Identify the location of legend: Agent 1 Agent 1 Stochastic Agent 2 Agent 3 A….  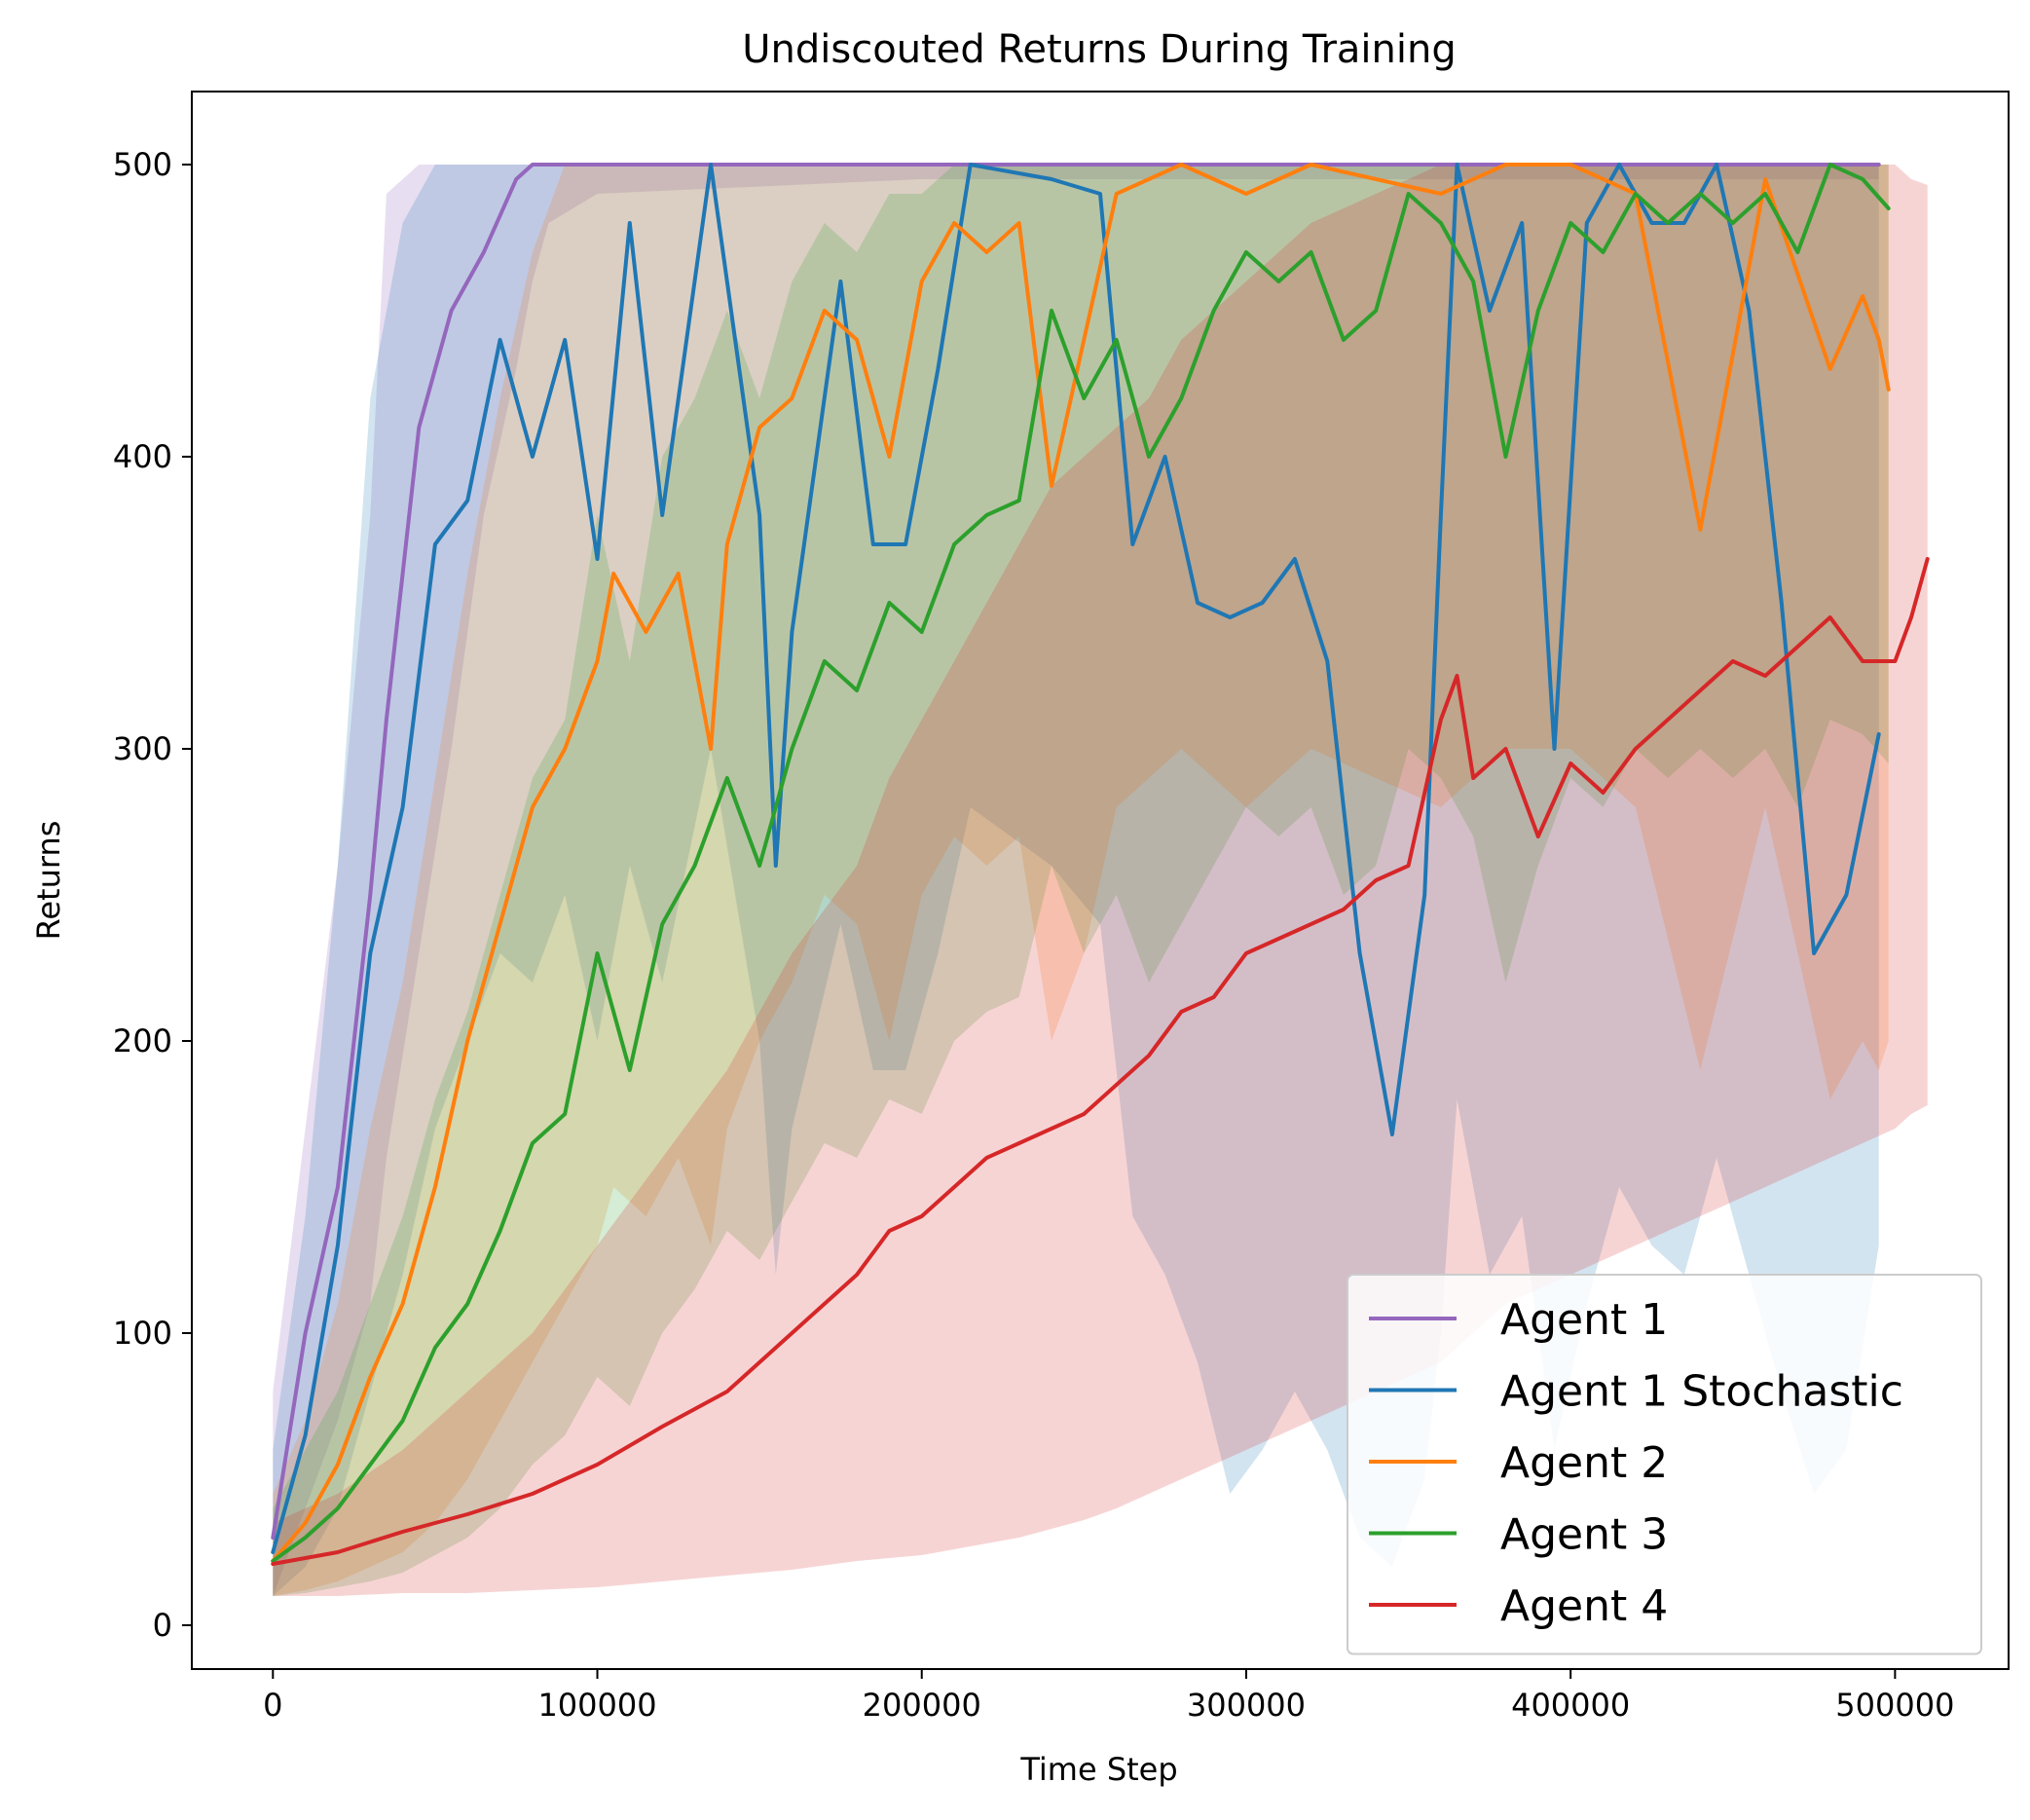
(1664, 1464).